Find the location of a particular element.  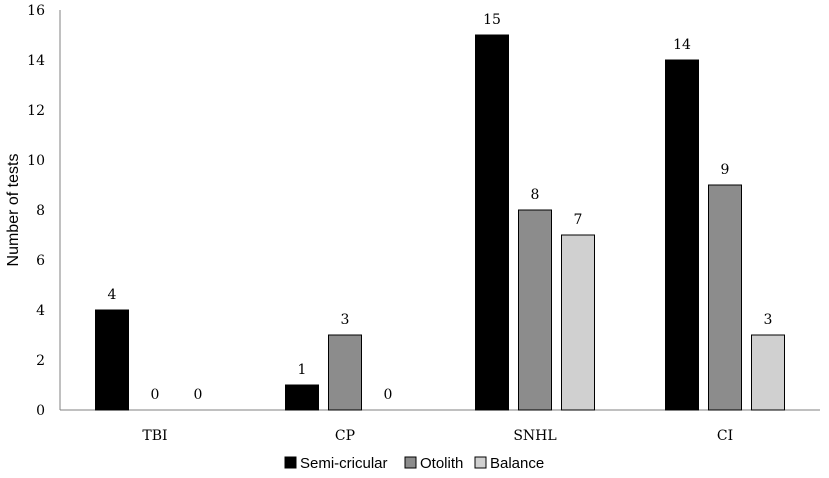

data-label-tbi-balance: 0 is located at coordinates (198, 395).